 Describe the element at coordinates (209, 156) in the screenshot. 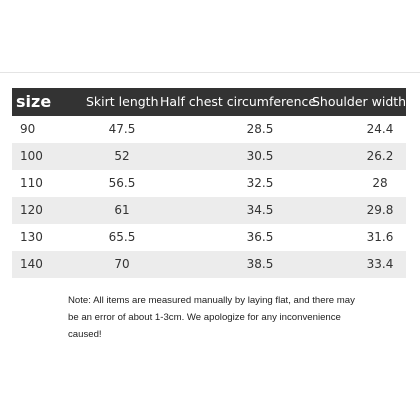

I see `table-row: 100 52 30.5 26.2` at that location.